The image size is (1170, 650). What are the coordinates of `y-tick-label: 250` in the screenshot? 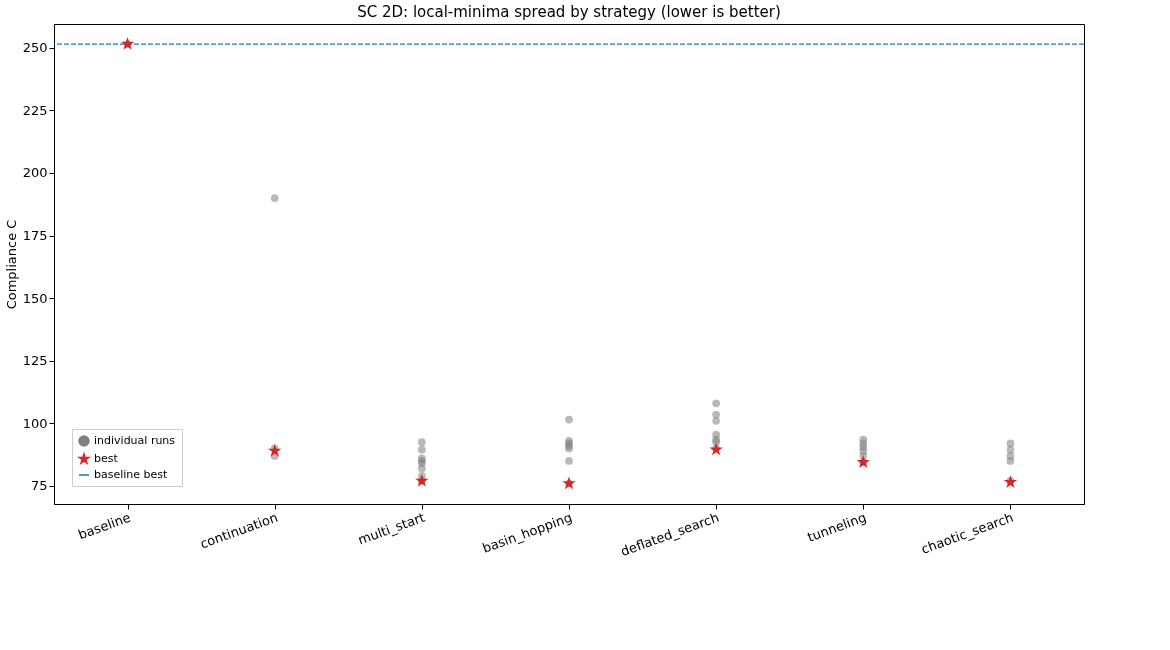 It's located at (35, 48).